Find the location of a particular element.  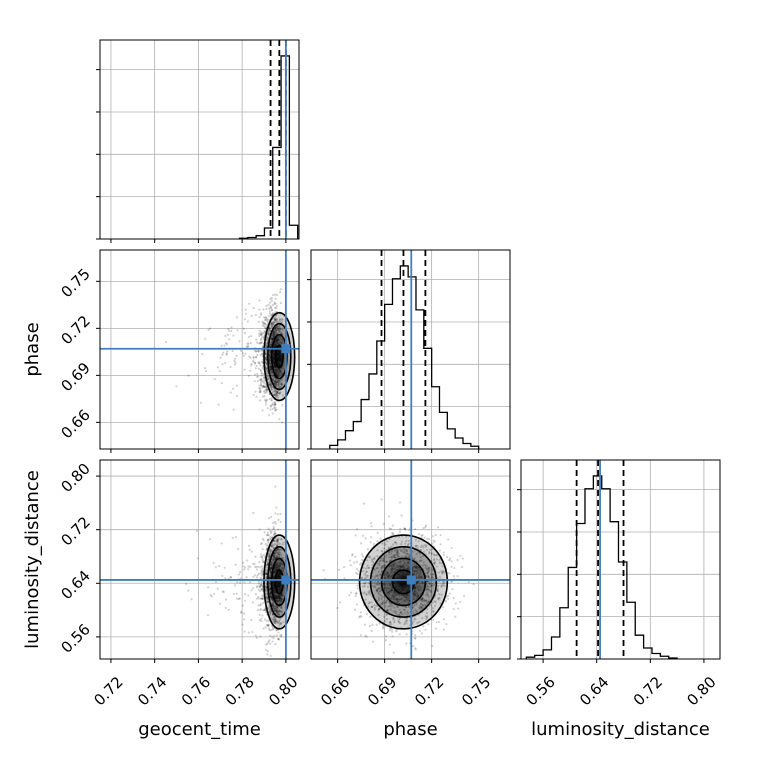

y-tick-label-phase: 0.69 is located at coordinates (75, 377).